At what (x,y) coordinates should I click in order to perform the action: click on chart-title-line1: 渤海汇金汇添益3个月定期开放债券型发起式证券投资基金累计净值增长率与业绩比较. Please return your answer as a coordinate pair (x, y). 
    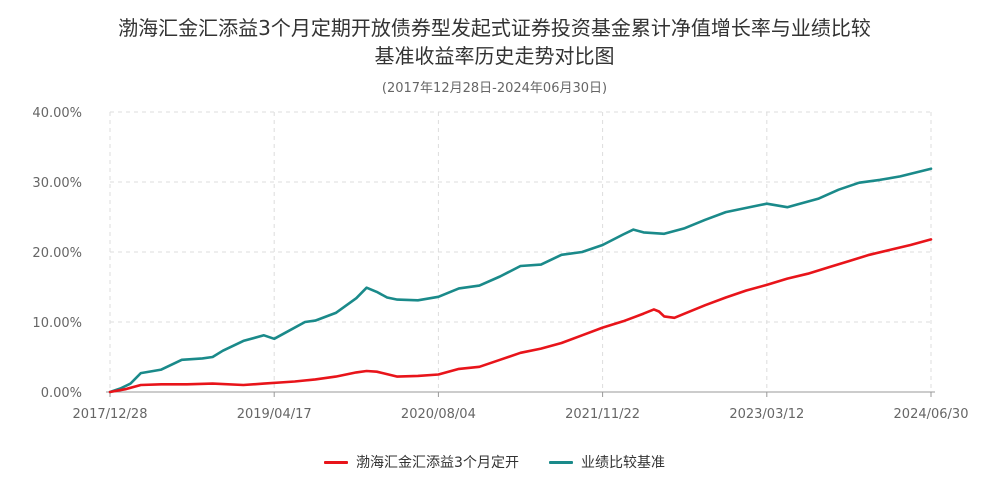
    Looking at the image, I should click on (494, 28).